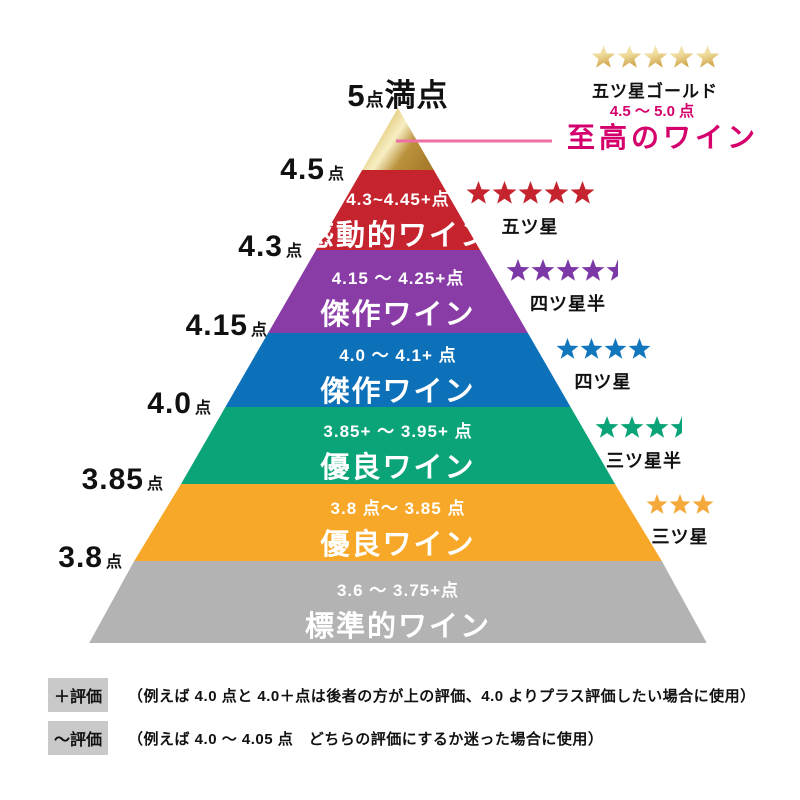  What do you see at coordinates (397, 528) in the screenshot?
I see `band-text-orange: 3.8 点～ 3.85 点 優良ワイン` at bounding box center [397, 528].